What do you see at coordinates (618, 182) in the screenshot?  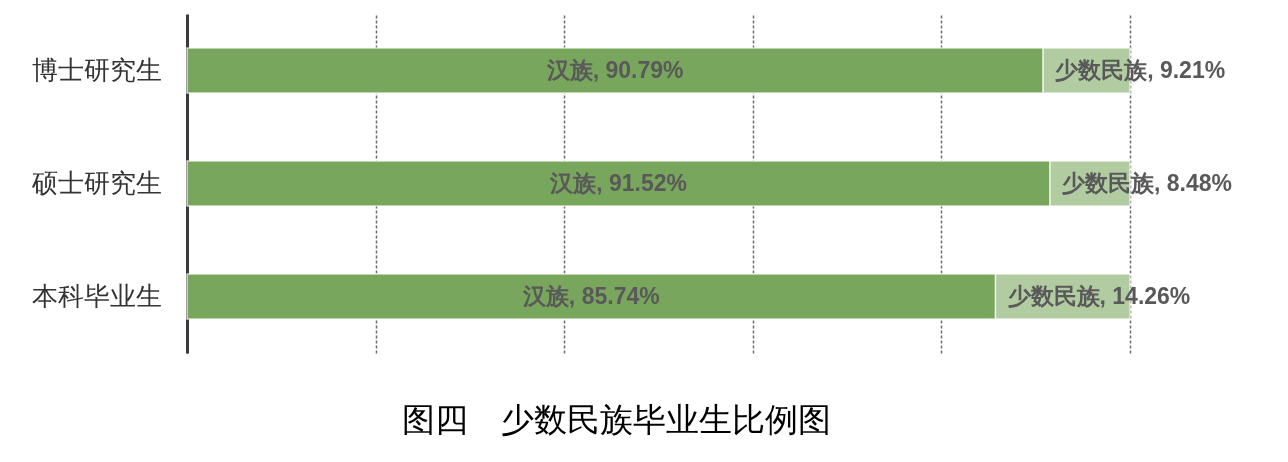 I see `data-label: 汉族, 91.52%` at bounding box center [618, 182].